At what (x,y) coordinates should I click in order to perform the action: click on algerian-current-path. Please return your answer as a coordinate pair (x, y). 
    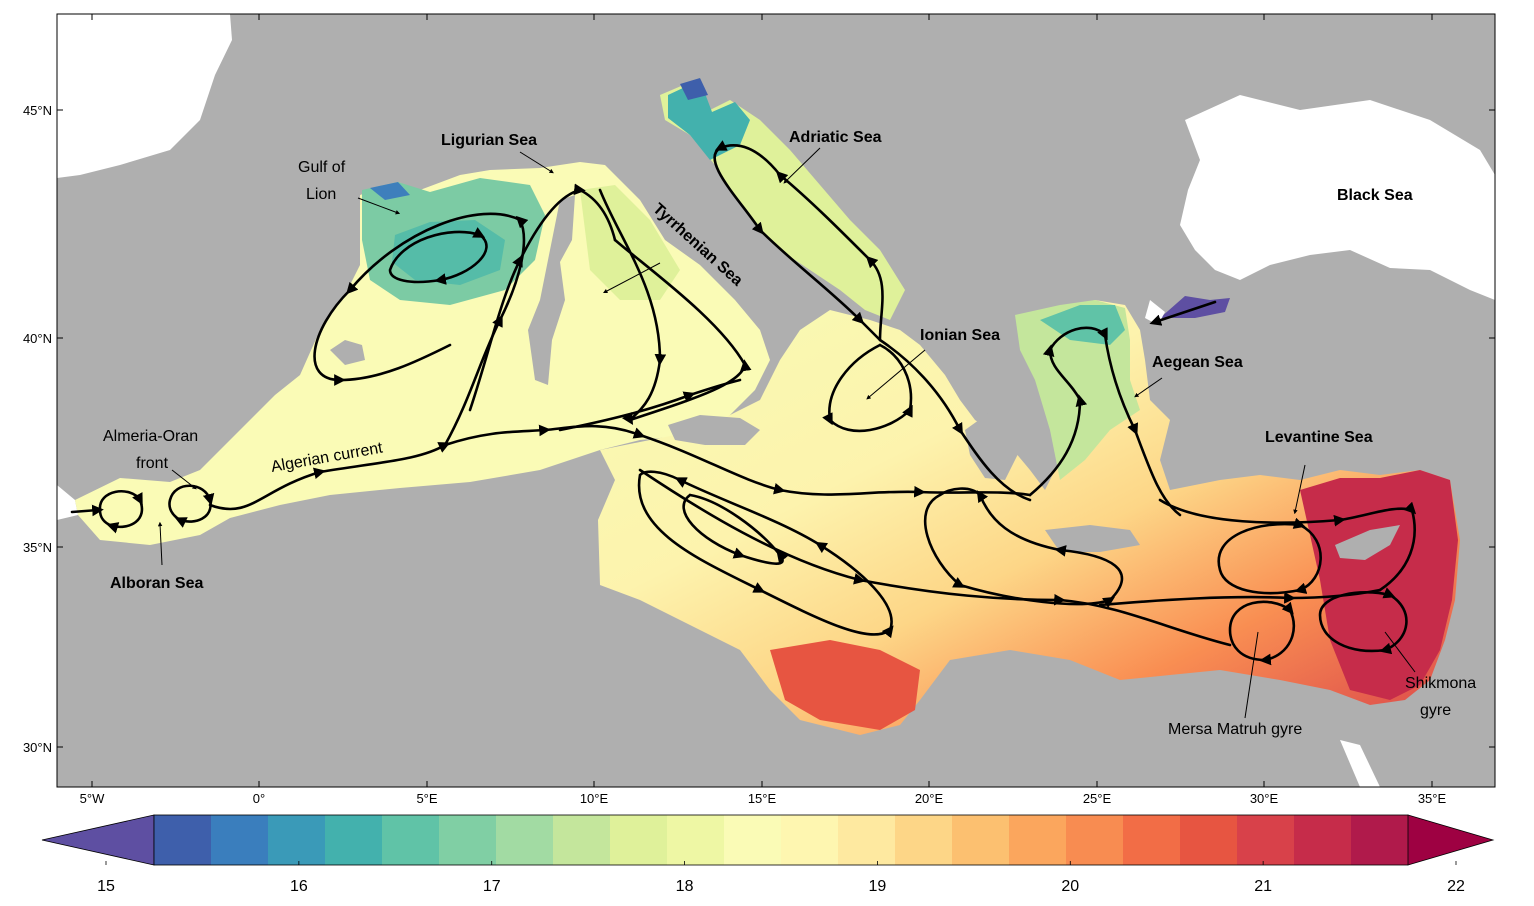
    Looking at the image, I should click on (620, 467).